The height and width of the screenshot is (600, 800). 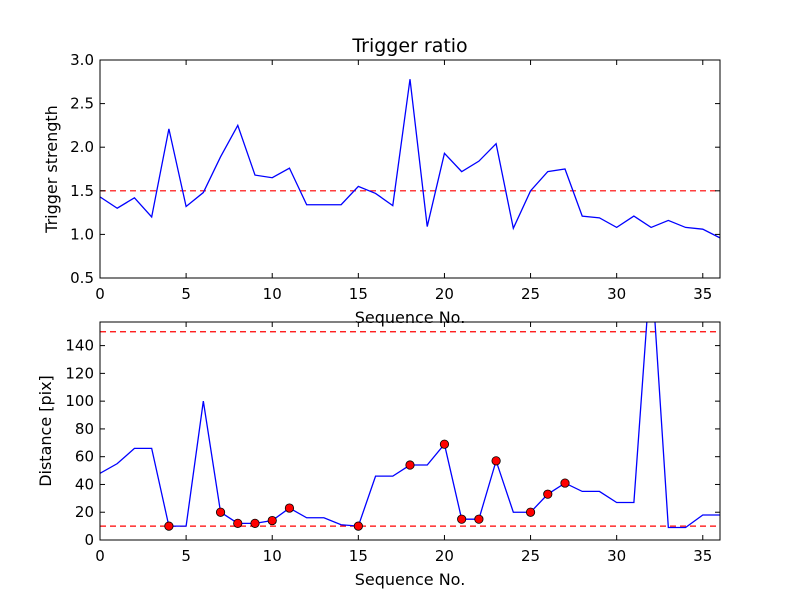 I want to click on top-x-tick-label: 35, so click(x=702, y=294).